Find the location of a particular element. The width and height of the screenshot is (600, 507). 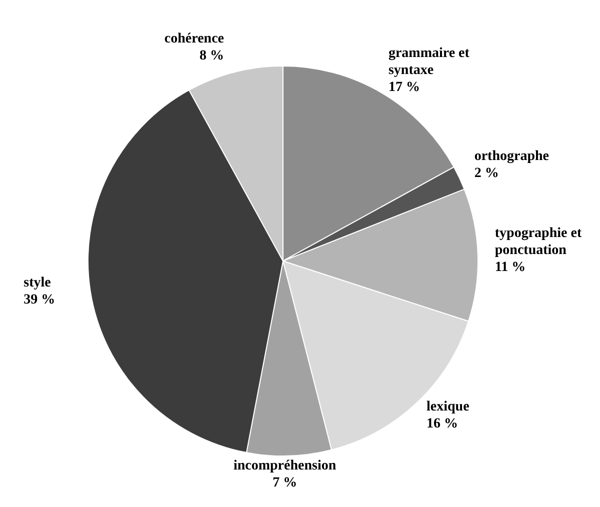

slice-label: incompréhension is located at coordinates (284, 466).